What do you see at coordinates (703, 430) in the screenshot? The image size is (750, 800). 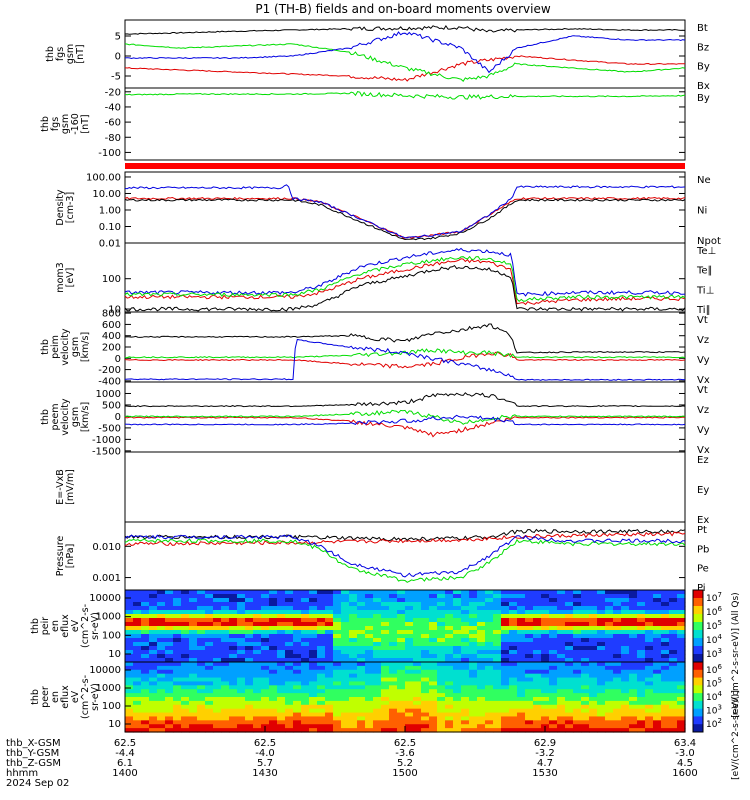 I see `legend-label: Vy` at bounding box center [703, 430].